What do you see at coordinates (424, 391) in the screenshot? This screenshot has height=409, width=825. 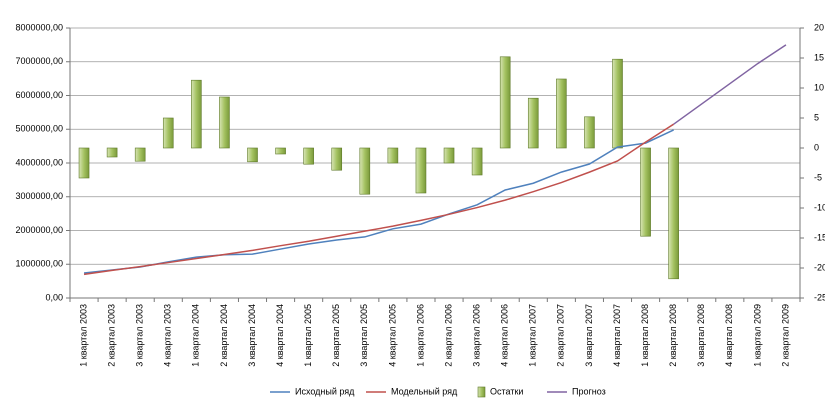 I see `legend-label: Модельный ряд` at bounding box center [424, 391].